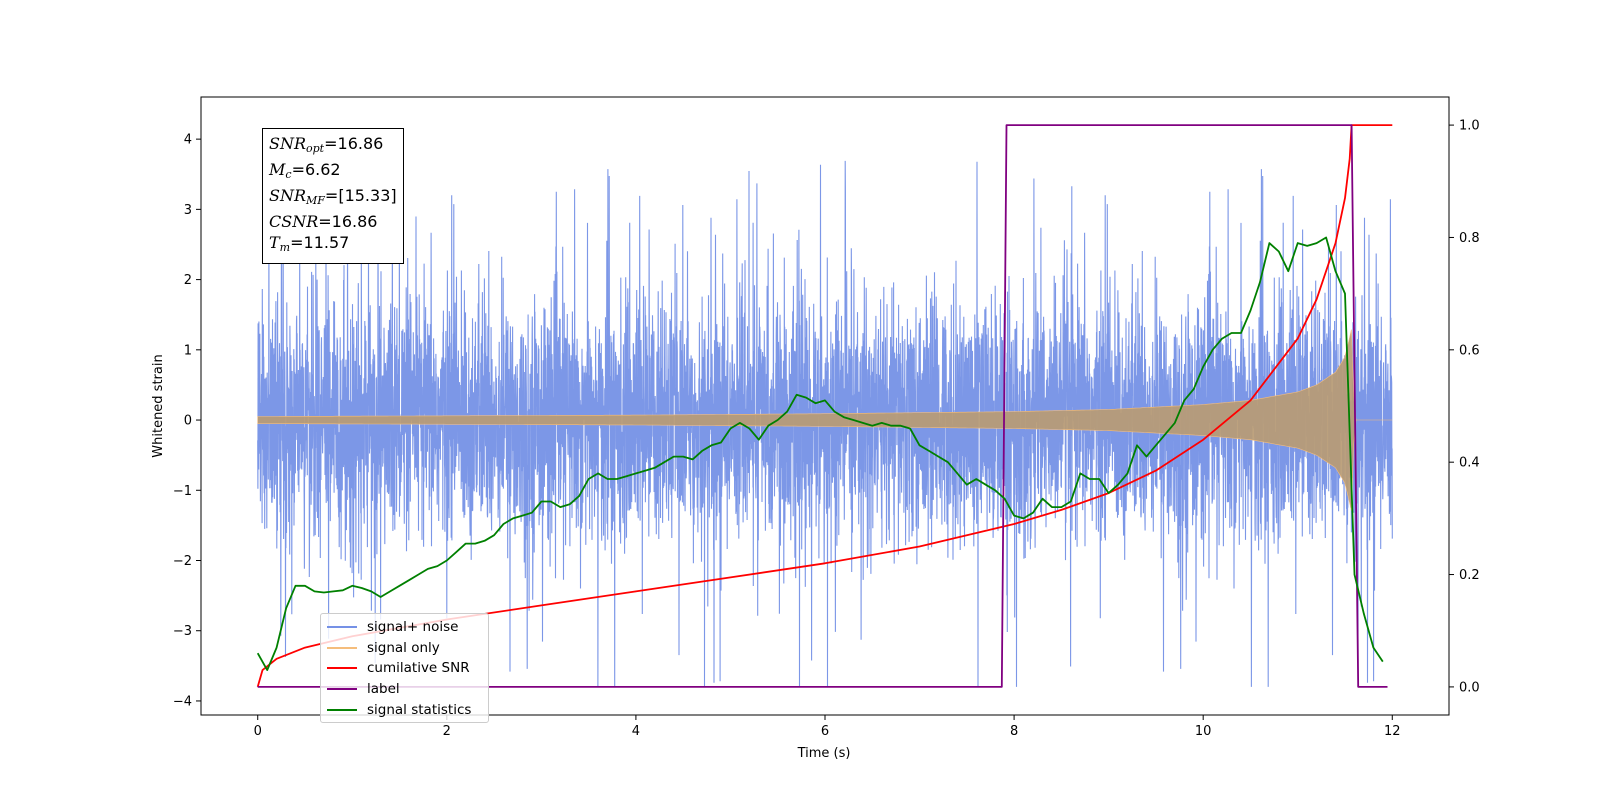 The height and width of the screenshot is (800, 1600). Describe the element at coordinates (824, 753) in the screenshot. I see `x-axis-label: Time (s)` at that location.